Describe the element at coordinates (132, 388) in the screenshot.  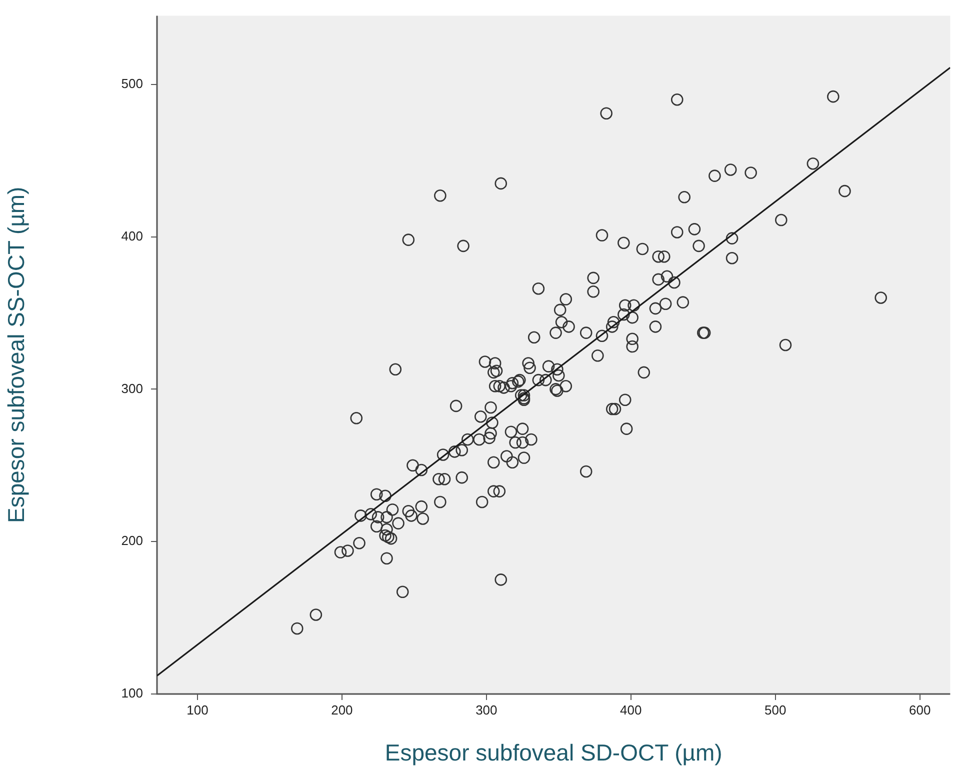
I see `y-tick-label: 300` at that location.